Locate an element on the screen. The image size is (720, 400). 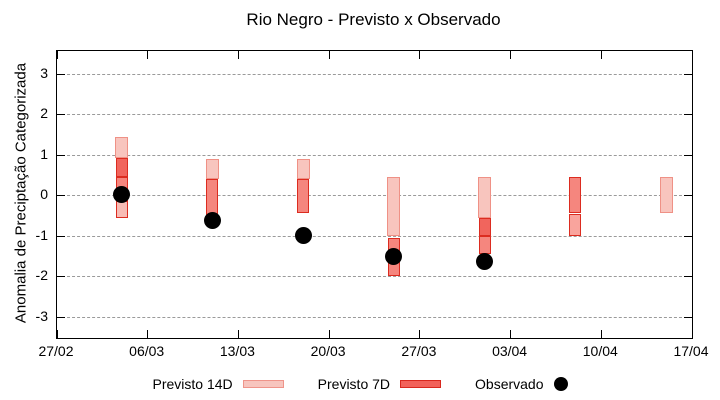
legend-item-previsto-7d: Previsto 7D is located at coordinates (379, 384).